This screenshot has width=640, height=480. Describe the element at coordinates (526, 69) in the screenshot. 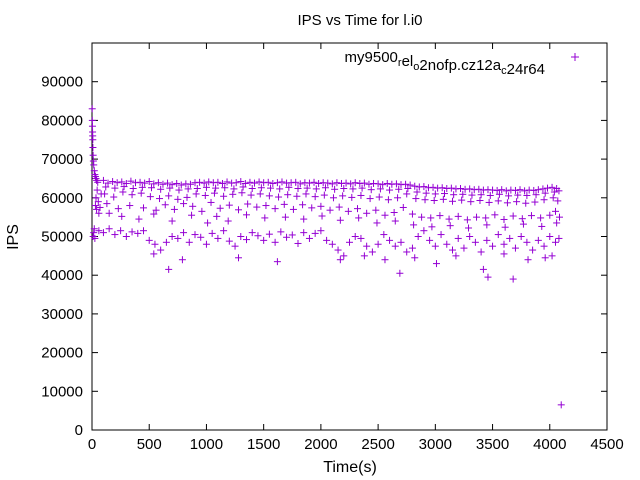

I see `legend-text-part: 24r64` at that location.